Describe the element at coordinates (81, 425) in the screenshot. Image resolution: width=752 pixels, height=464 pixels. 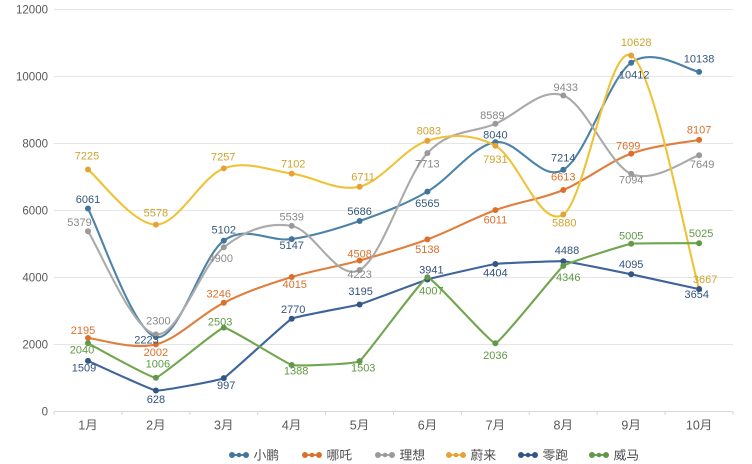
I see `svg-text: 1` at that location.